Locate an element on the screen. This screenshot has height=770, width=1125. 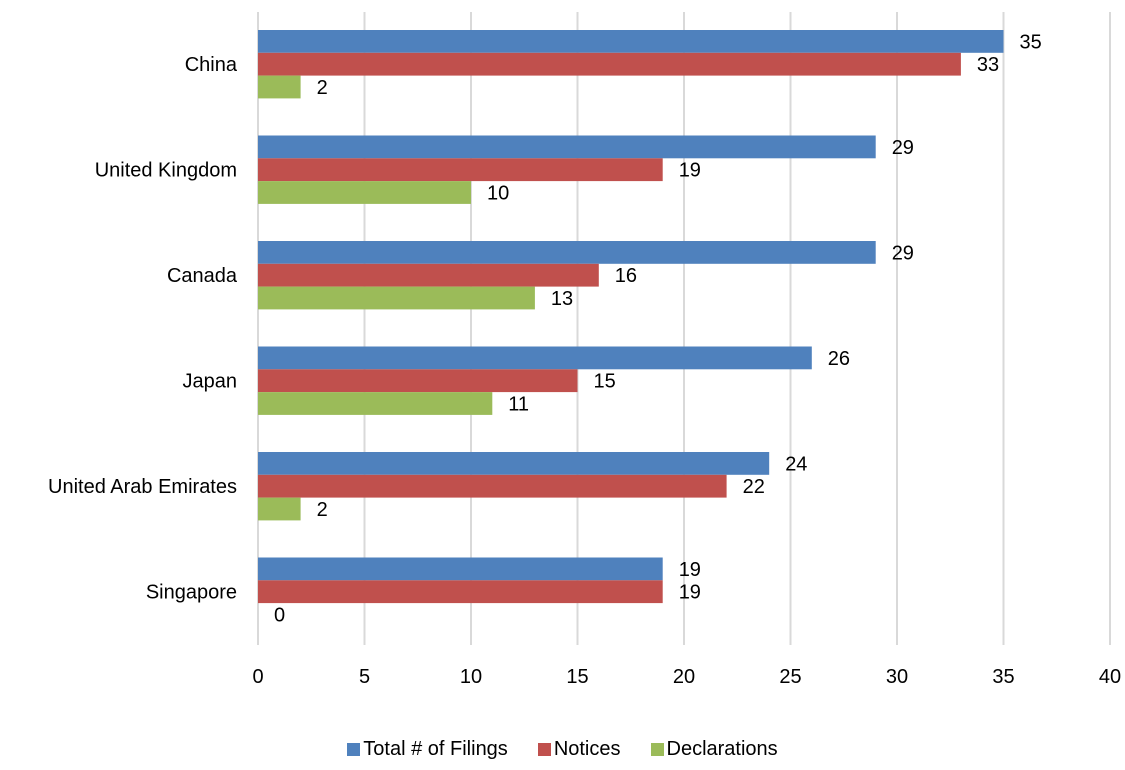
data-label: 0 is located at coordinates (279, 616).